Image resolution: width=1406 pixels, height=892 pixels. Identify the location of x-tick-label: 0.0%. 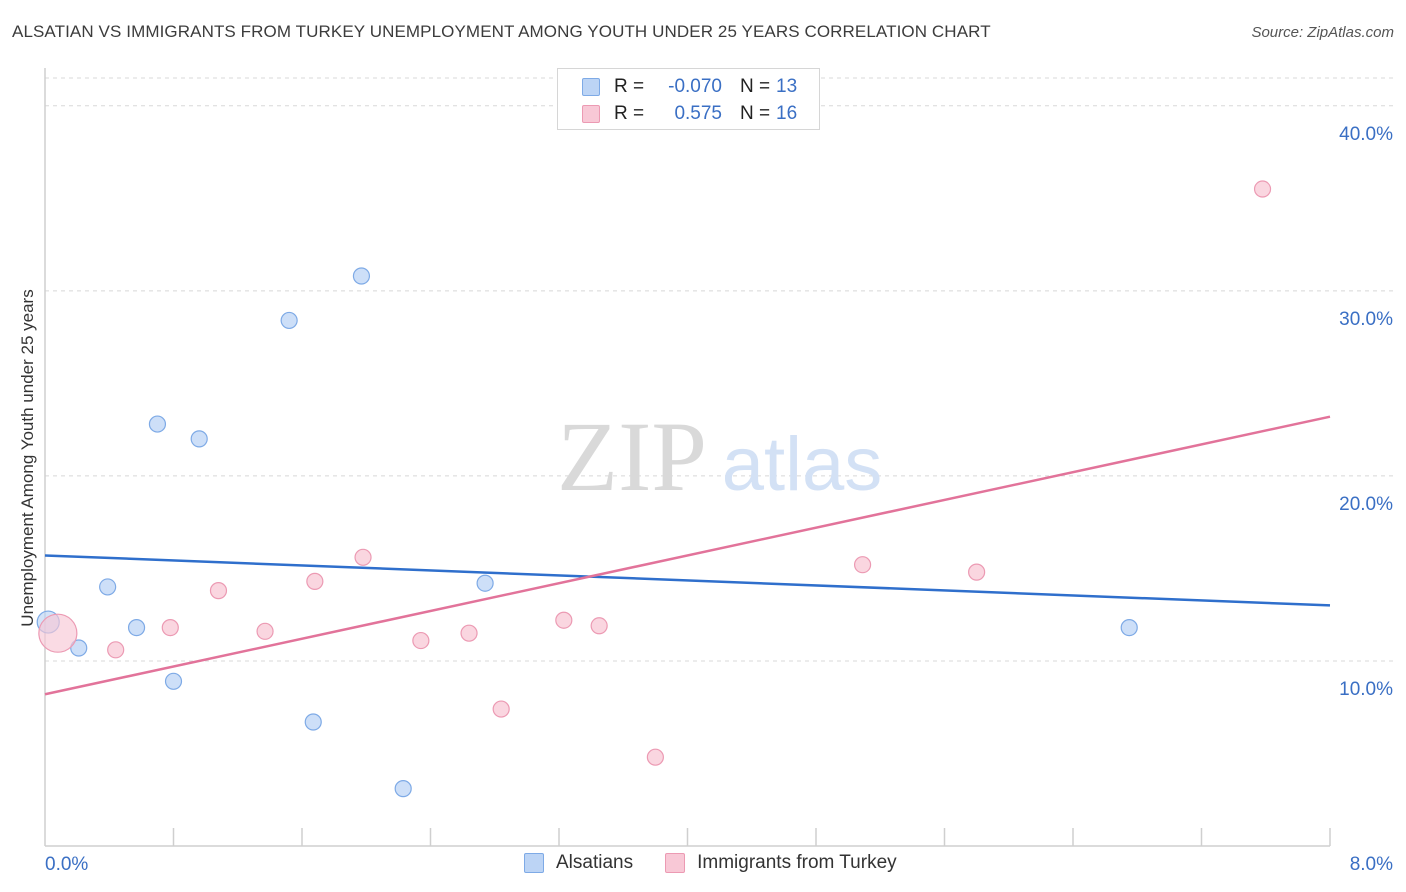
(66, 864).